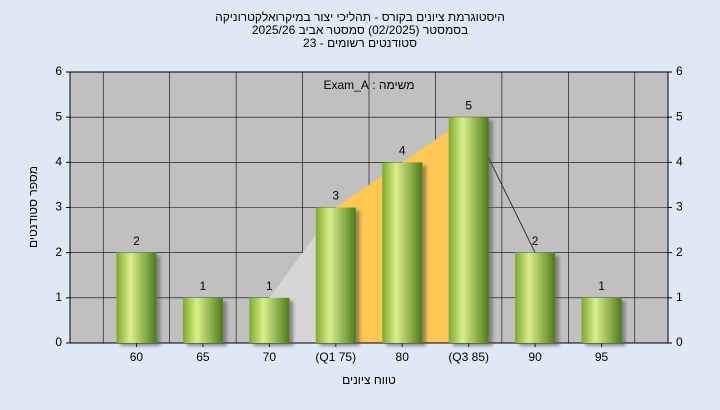  Describe the element at coordinates (468, 357) in the screenshot. I see `x-tick-label: (Q3 85)` at that location.